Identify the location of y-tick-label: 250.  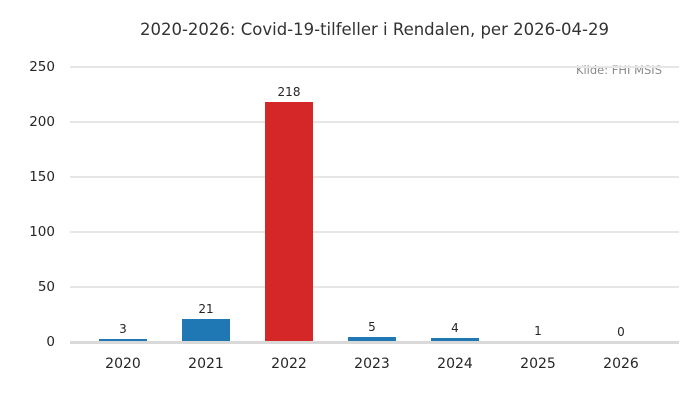
(42, 67).